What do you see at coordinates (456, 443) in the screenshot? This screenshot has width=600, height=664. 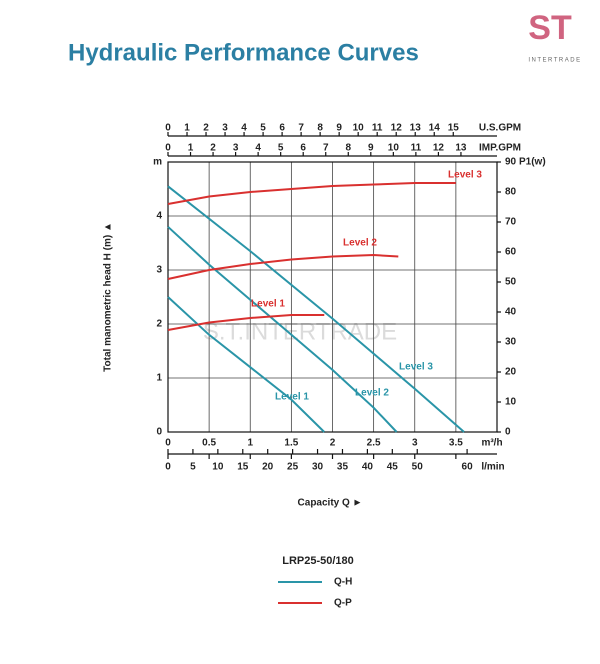 I see `x-tick-label: 3.5` at bounding box center [456, 443].